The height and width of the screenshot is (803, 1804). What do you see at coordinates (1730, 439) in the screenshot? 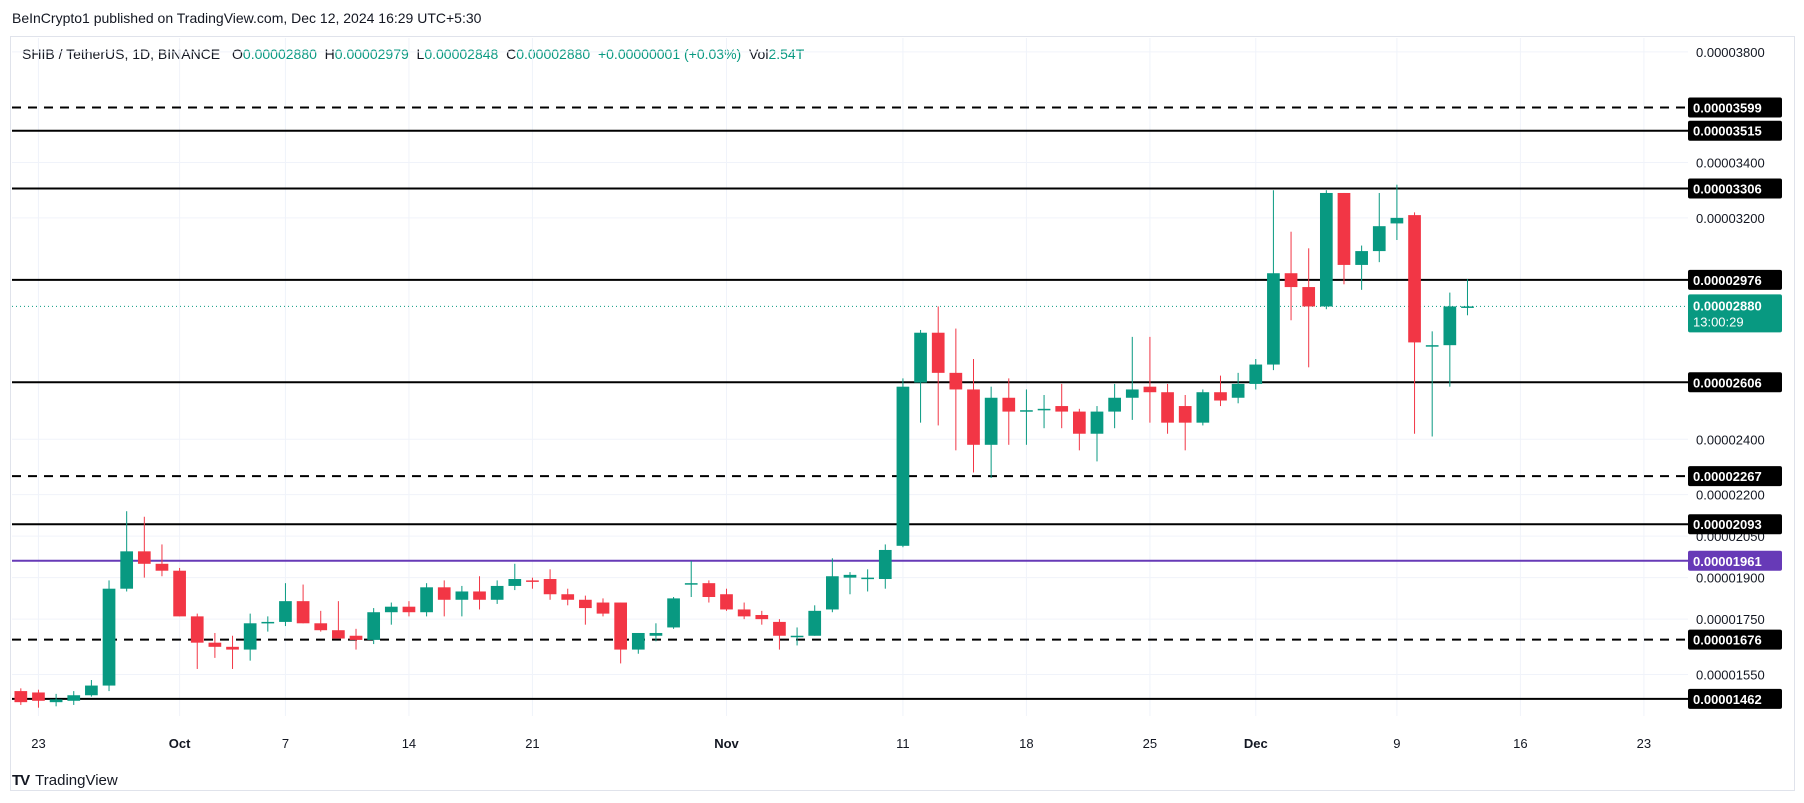
I see `price-tick-label: 0.00002400` at bounding box center [1730, 439].